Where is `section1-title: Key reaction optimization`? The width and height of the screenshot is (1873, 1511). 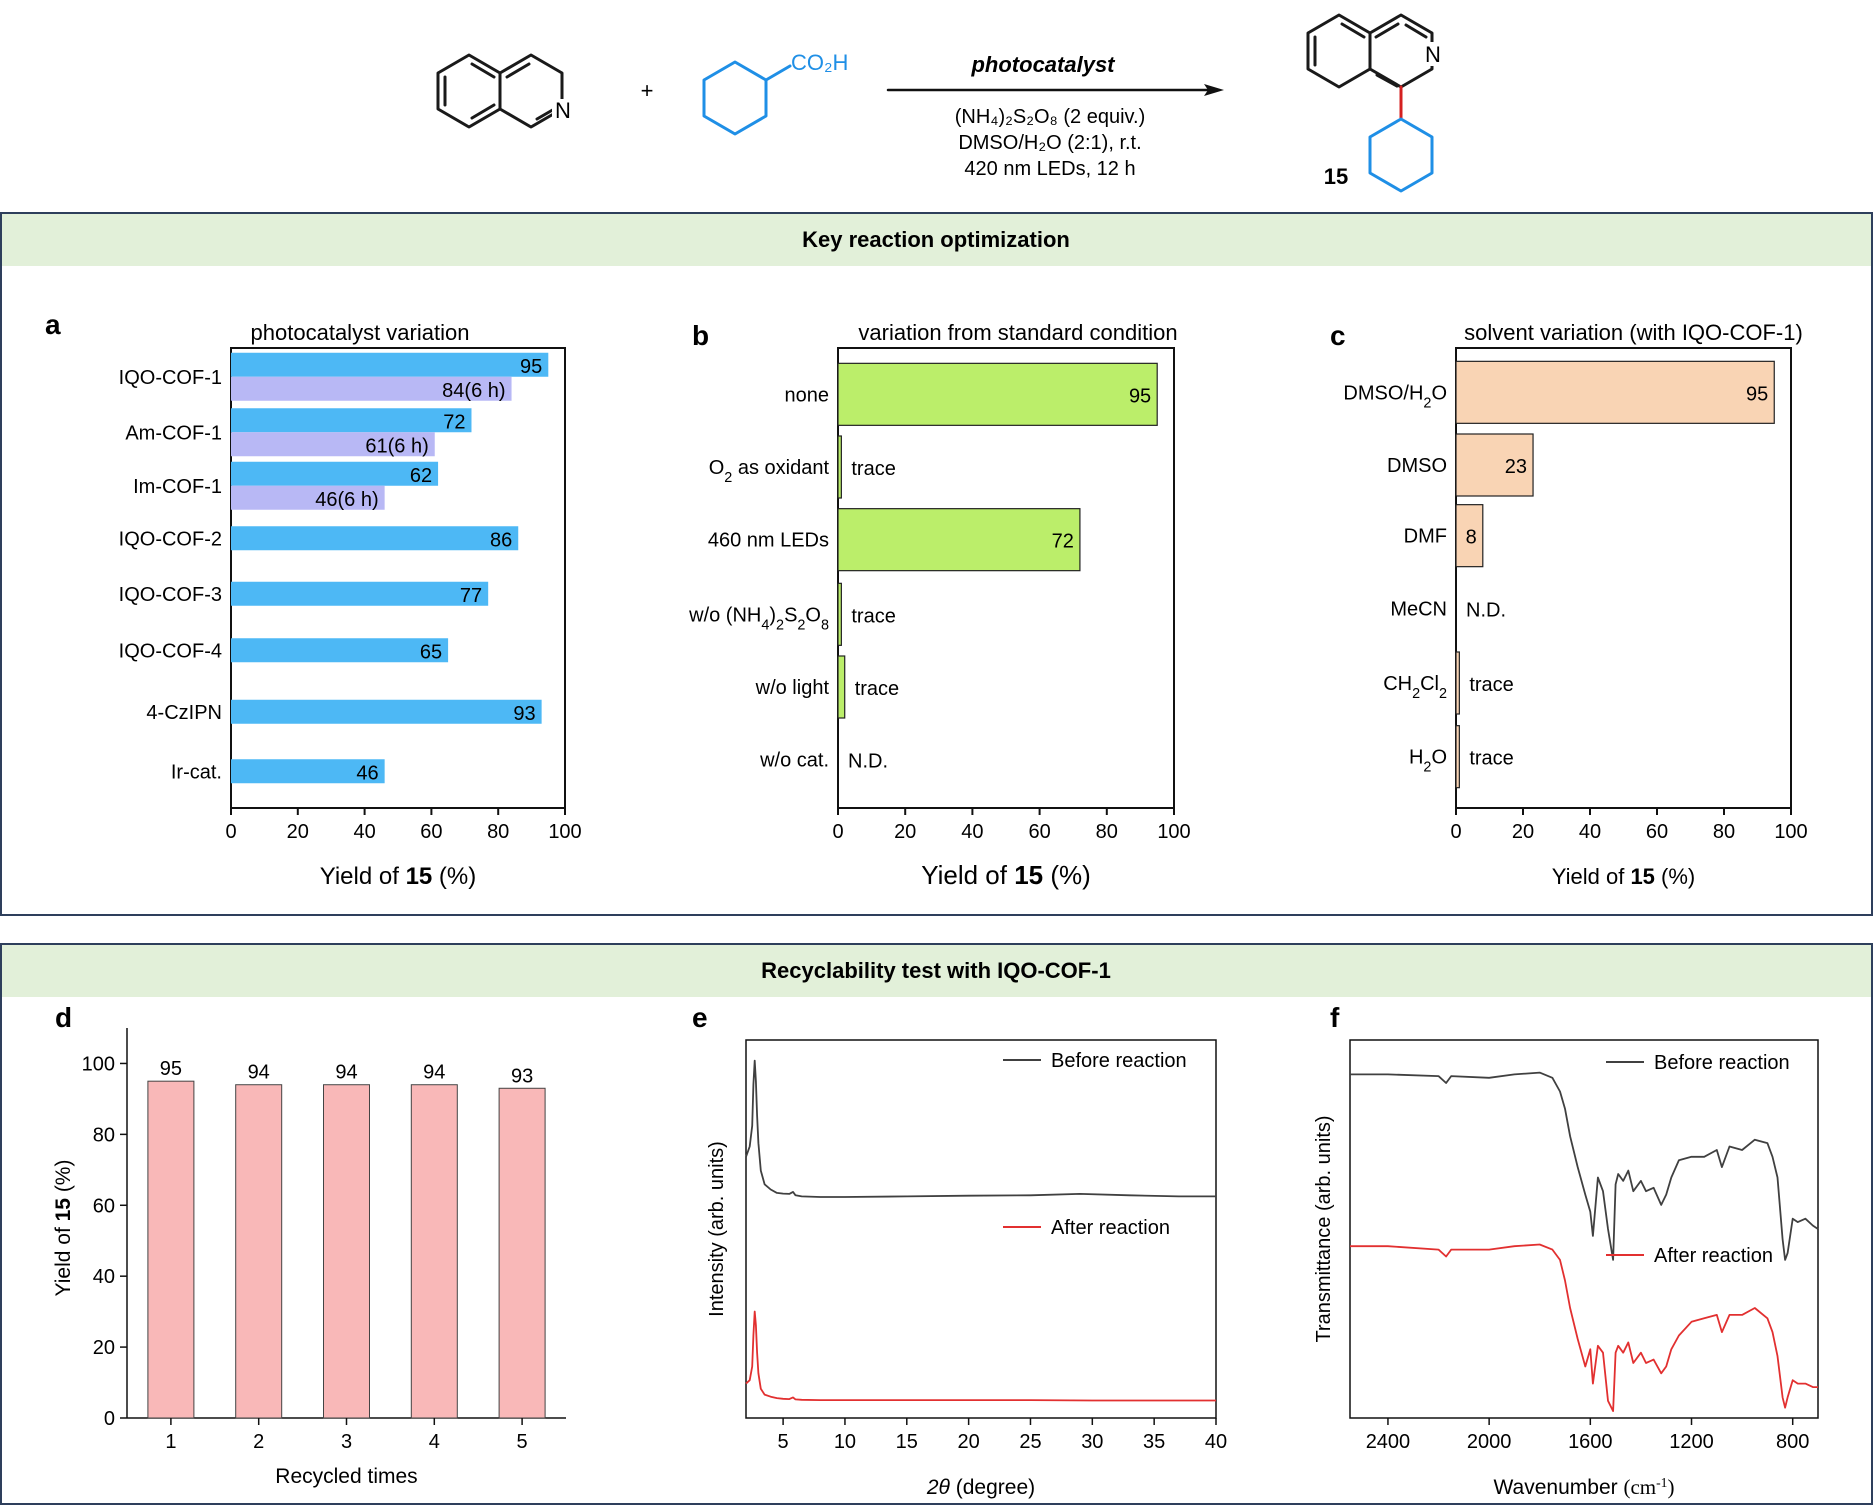
section1-title: Key reaction optimization is located at coordinates (936, 239).